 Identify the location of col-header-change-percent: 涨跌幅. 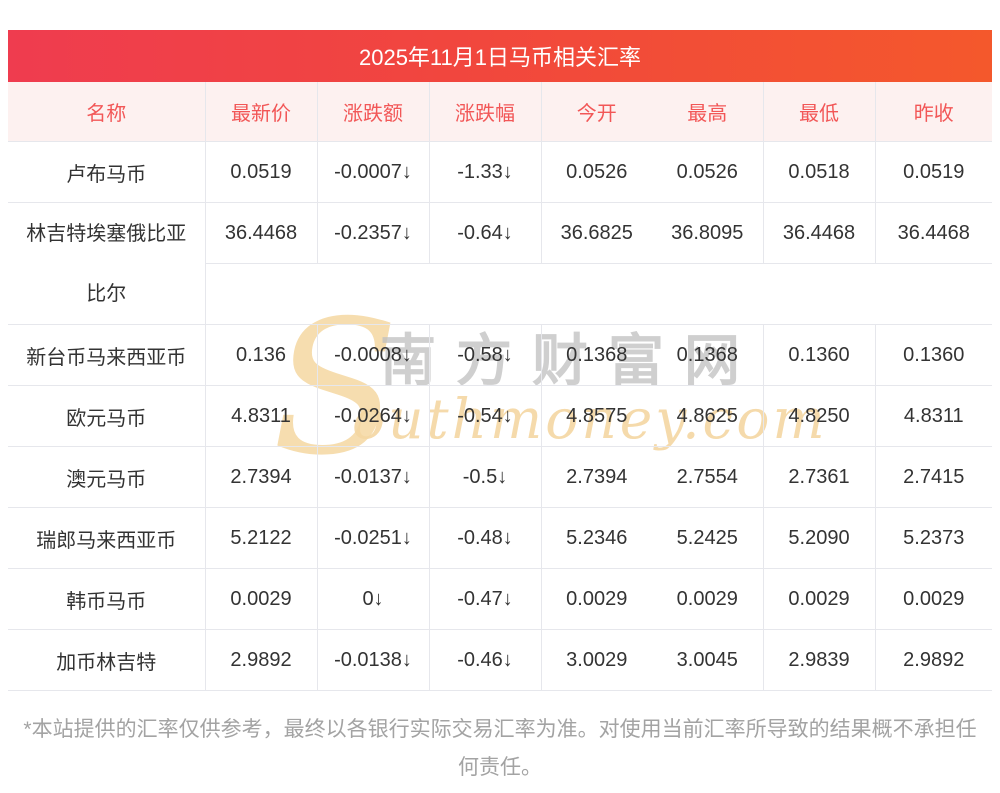
(484, 112).